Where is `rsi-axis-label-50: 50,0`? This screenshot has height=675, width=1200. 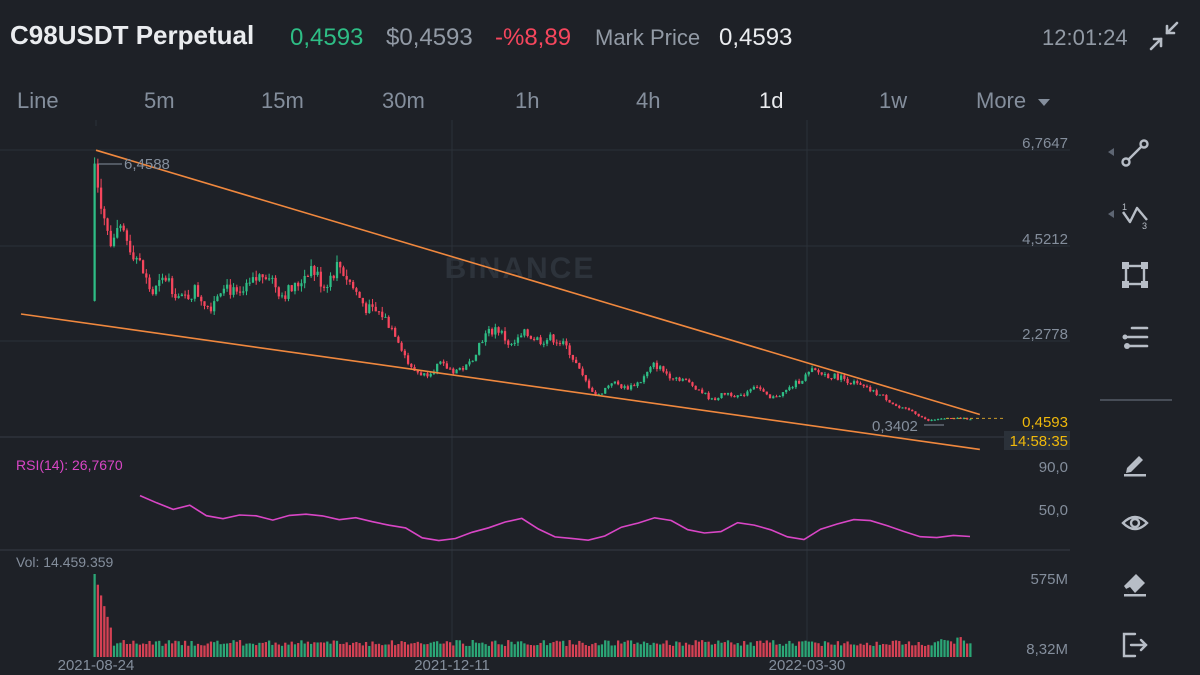 rsi-axis-label-50: 50,0 is located at coordinates (1053, 510).